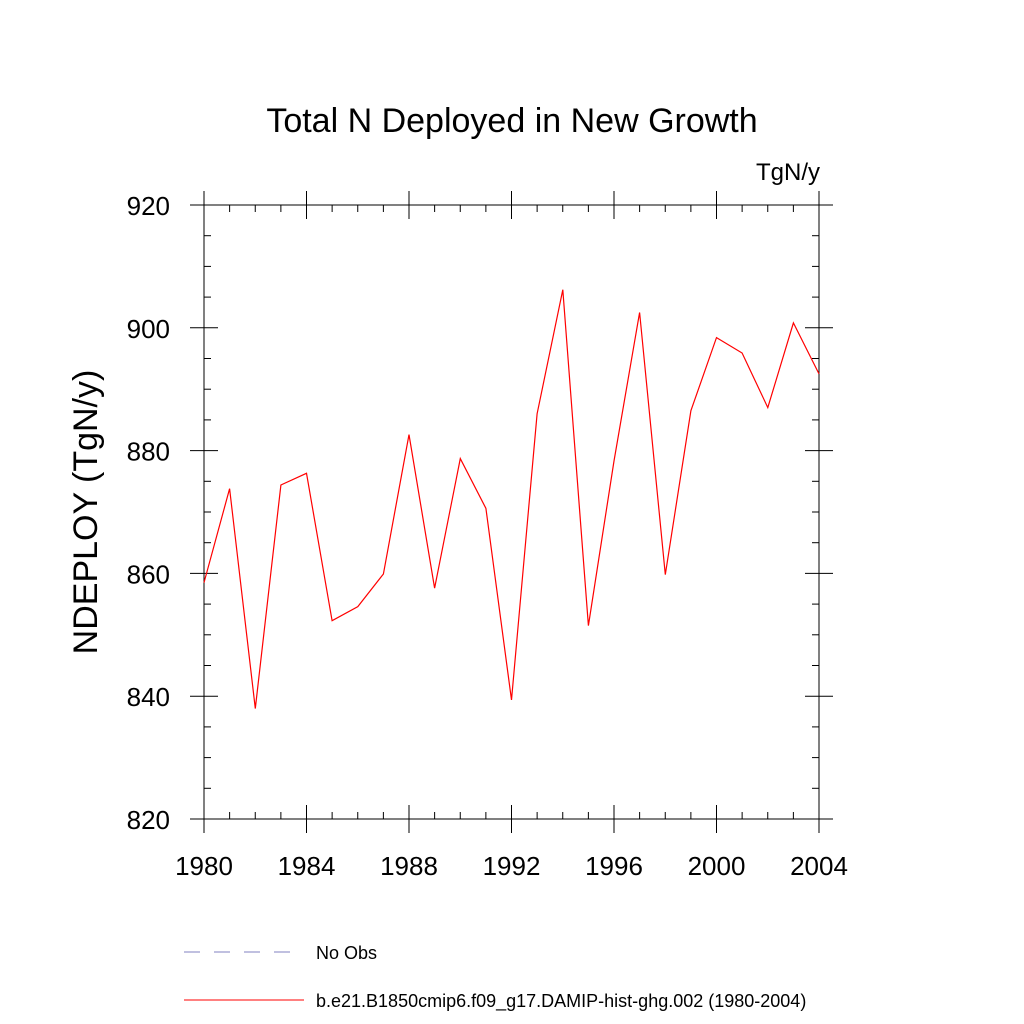  I want to click on chart-title: Total N Deployed in New Growth, so click(511, 121).